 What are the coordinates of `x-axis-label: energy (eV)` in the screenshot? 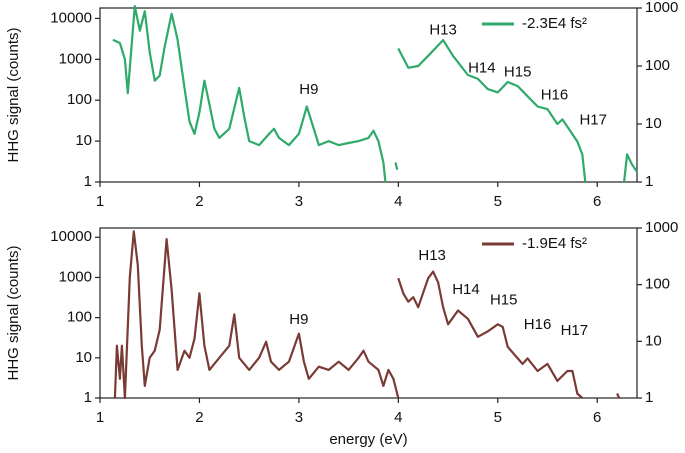 It's located at (368, 439).